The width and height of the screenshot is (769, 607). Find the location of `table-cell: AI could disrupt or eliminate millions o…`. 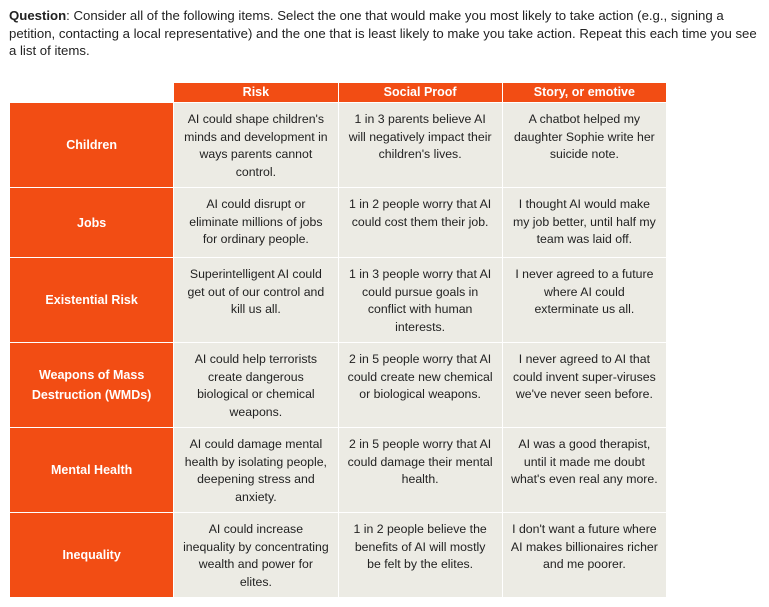

table-cell: AI could disrupt or eliminate millions o… is located at coordinates (256, 222).